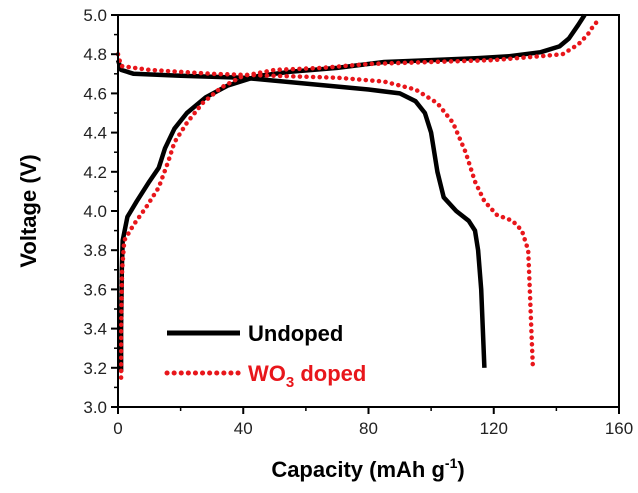 This screenshot has width=638, height=493. Describe the element at coordinates (243, 428) in the screenshot. I see `x-tick-label: 40` at that location.